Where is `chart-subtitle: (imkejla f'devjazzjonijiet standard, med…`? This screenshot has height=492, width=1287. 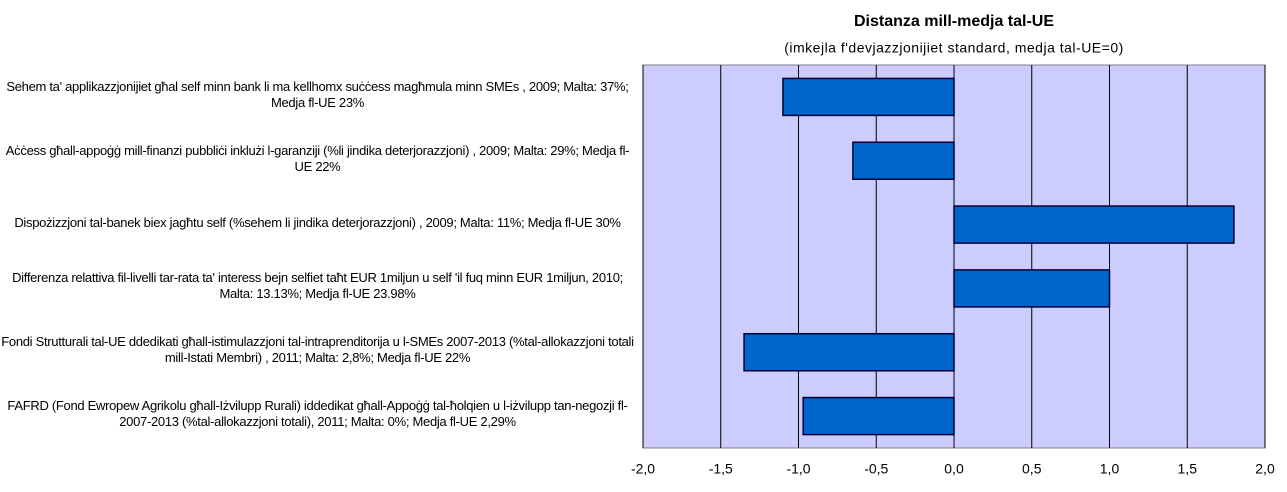
chart-subtitle: (imkejla f'devjazzjonijiet standard, med… is located at coordinates (954, 48).